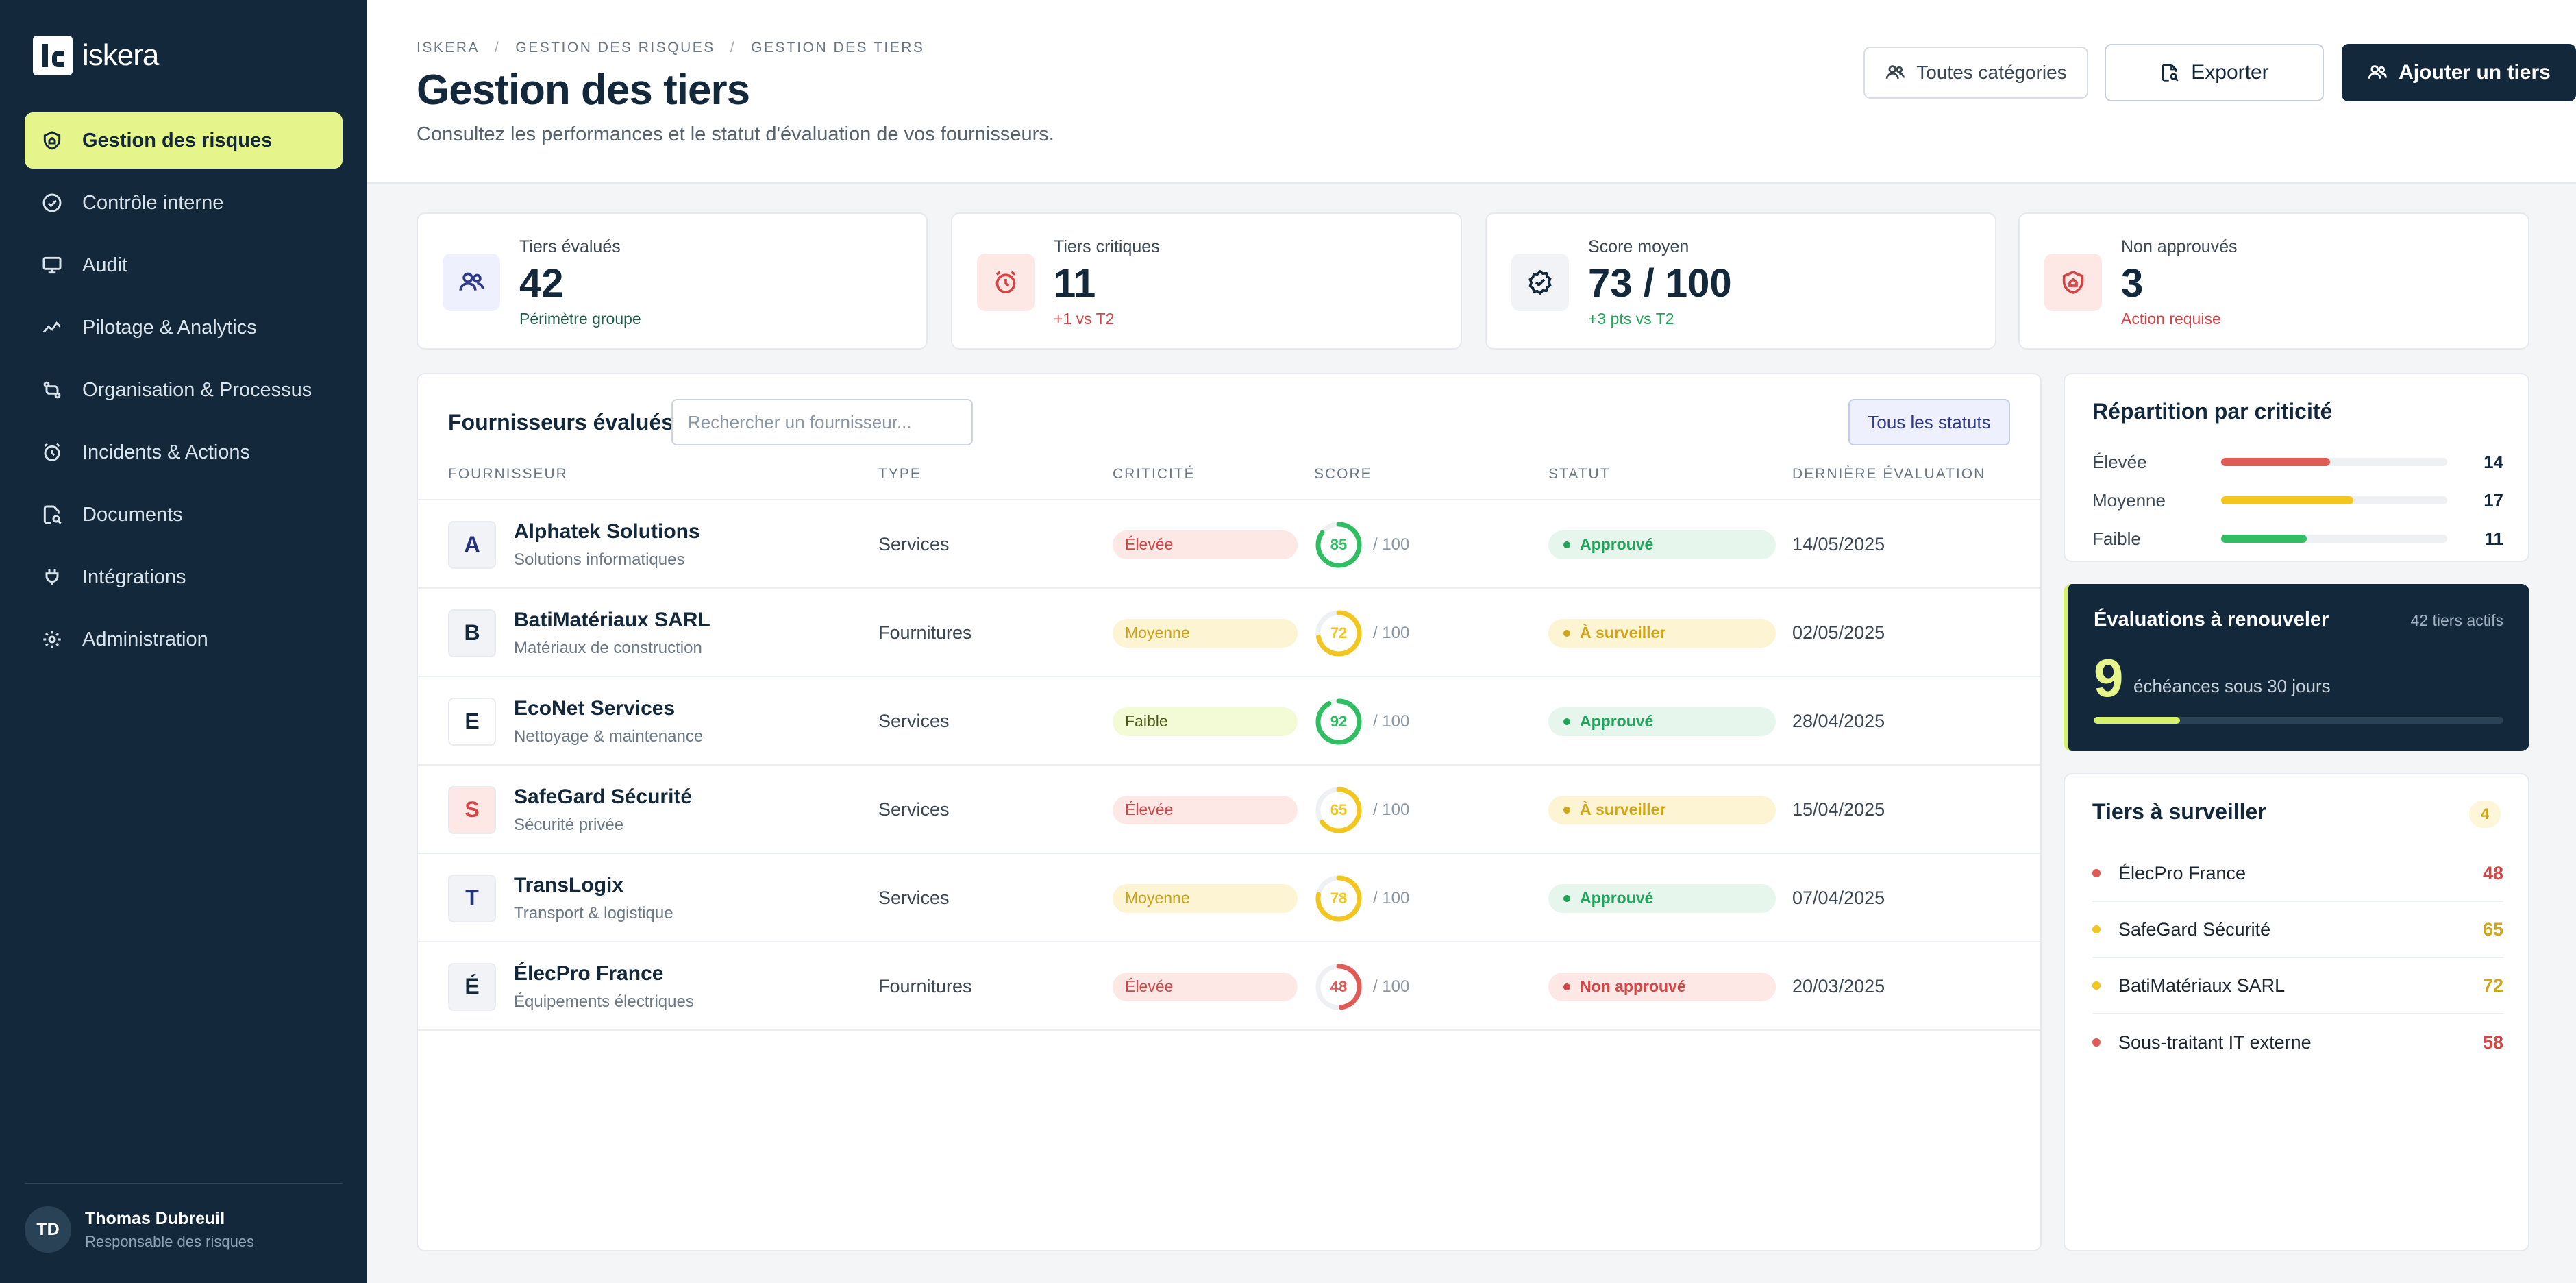  I want to click on column-header-score: SCORE, so click(1343, 474).